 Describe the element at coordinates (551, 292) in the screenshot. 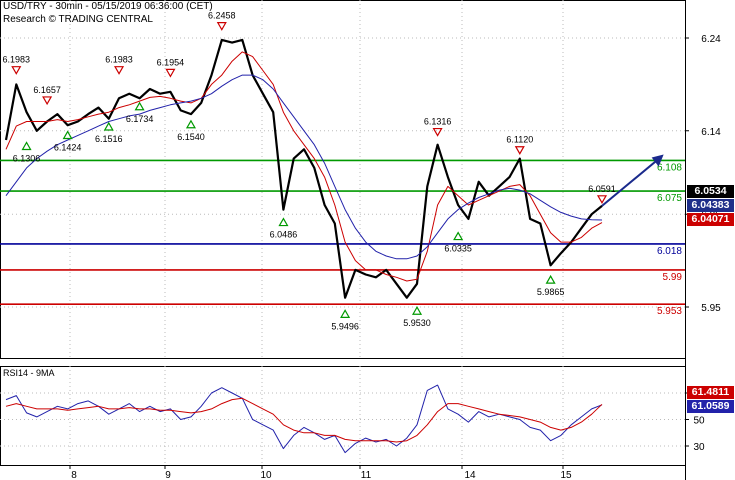

I see `swing-low-label: 5.9865` at that location.